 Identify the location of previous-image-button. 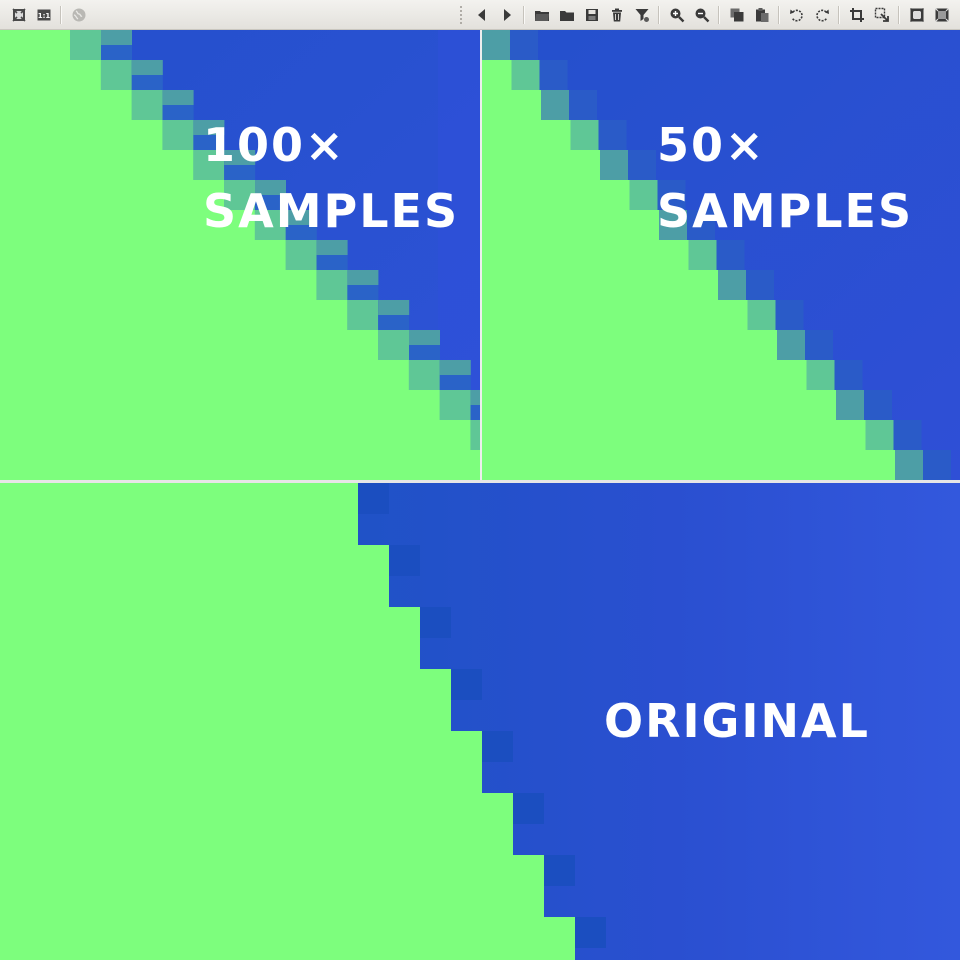
(482, 15).